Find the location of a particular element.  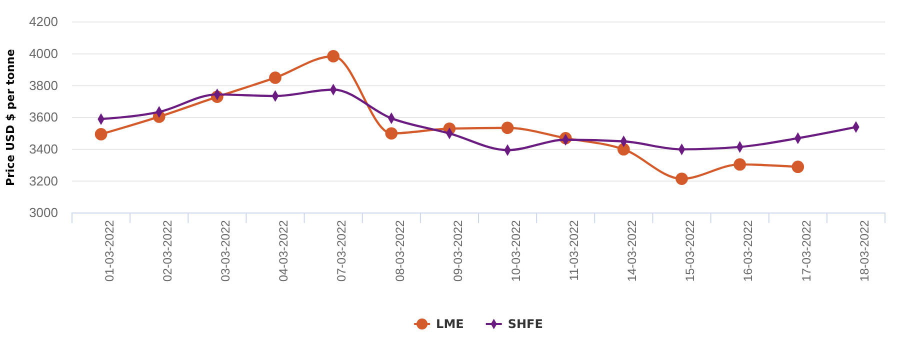

x-tick-label: 09-03-2022 is located at coordinates (457, 251).